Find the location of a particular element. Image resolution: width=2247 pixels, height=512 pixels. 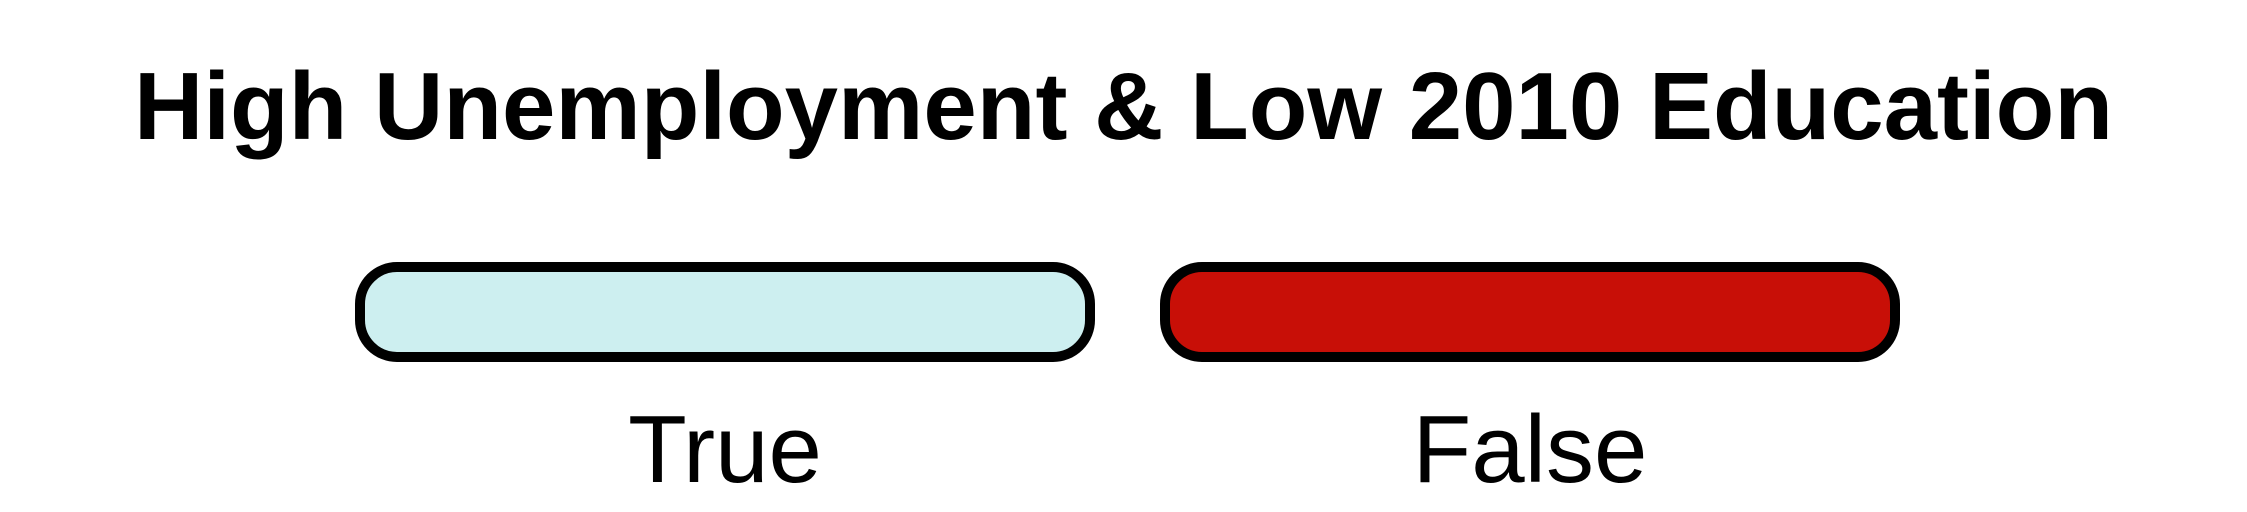

legend-item-false is located at coordinates (1530, 312).